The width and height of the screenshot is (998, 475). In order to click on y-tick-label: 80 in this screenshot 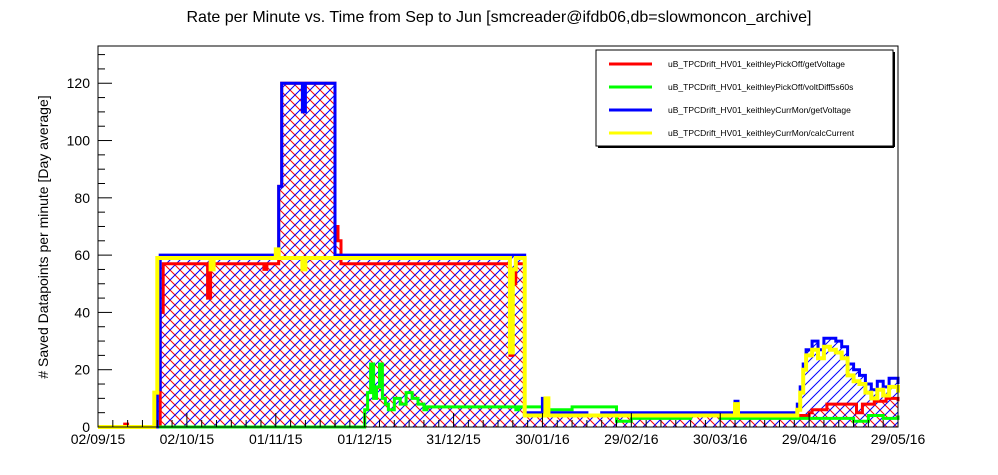, I will do `click(82, 198)`.